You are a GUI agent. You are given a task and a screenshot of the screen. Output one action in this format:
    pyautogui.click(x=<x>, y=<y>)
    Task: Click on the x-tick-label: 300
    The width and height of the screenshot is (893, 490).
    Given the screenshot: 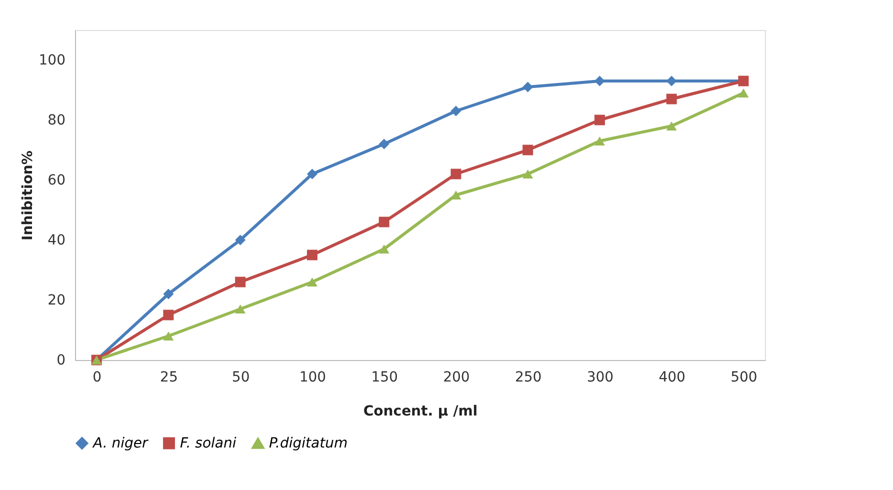 What is the action you would take?
    pyautogui.click(x=600, y=378)
    